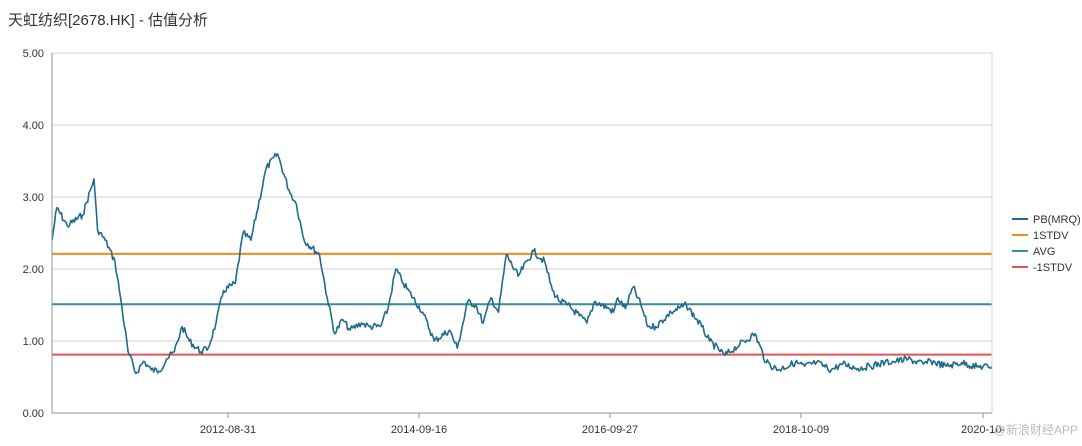 The height and width of the screenshot is (446, 1082). I want to click on legend-one-stdv-label: 1STDV, so click(1051, 236).